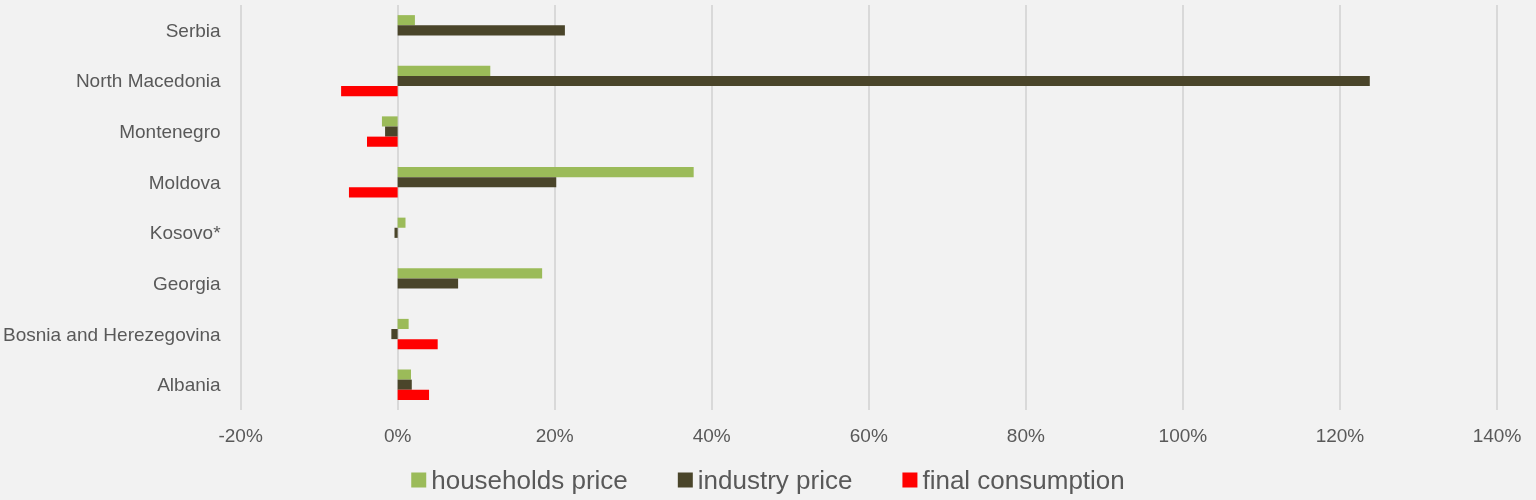 Image resolution: width=1536 pixels, height=500 pixels. I want to click on x-tick-label: 60%, so click(868, 435).